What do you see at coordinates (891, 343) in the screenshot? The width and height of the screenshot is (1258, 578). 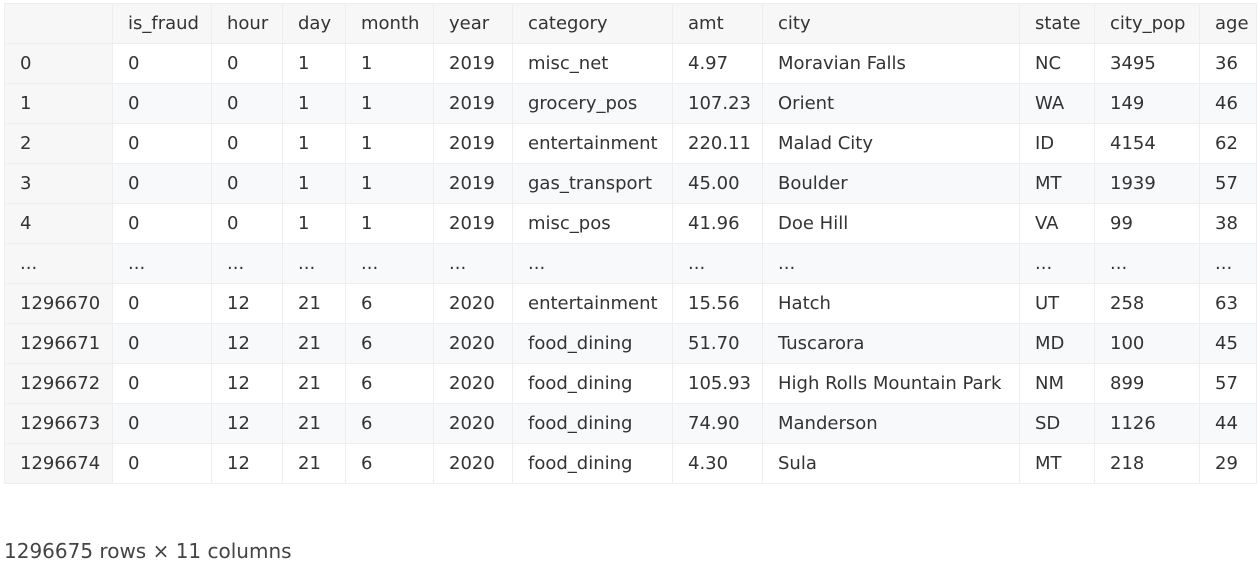 I see `table-cell: Tuscarora` at bounding box center [891, 343].